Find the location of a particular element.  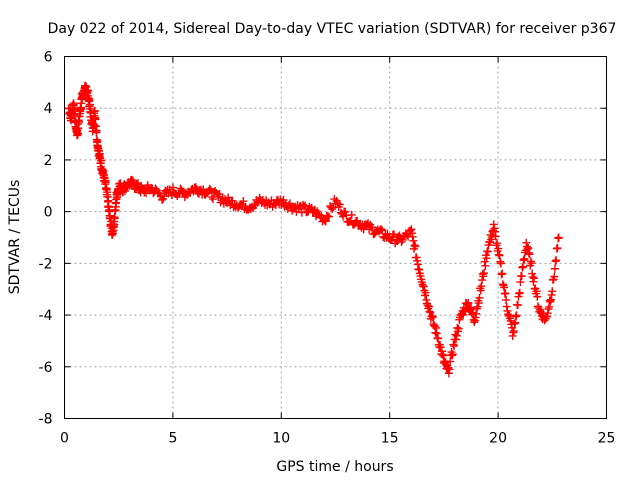

x-tick-label: 20 is located at coordinates (498, 439).